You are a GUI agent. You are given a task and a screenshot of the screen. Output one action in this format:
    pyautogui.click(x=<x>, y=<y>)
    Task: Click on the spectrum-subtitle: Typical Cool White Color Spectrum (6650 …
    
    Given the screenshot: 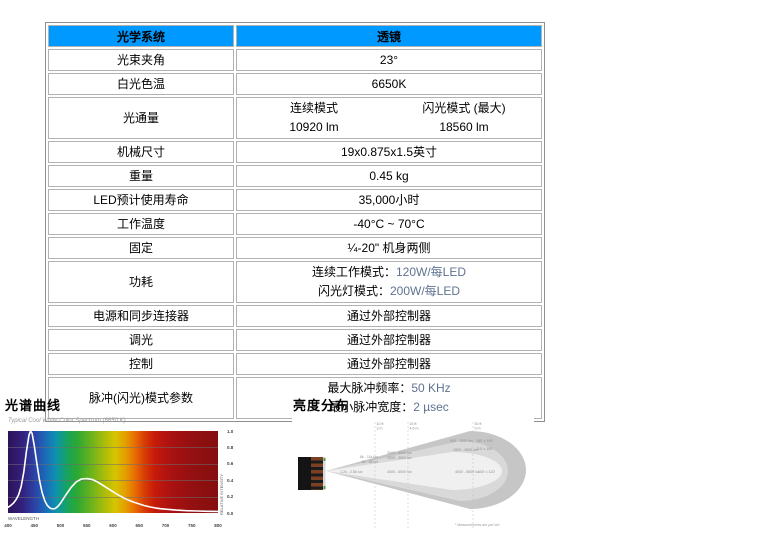 What is the action you would take?
    pyautogui.click(x=67, y=421)
    